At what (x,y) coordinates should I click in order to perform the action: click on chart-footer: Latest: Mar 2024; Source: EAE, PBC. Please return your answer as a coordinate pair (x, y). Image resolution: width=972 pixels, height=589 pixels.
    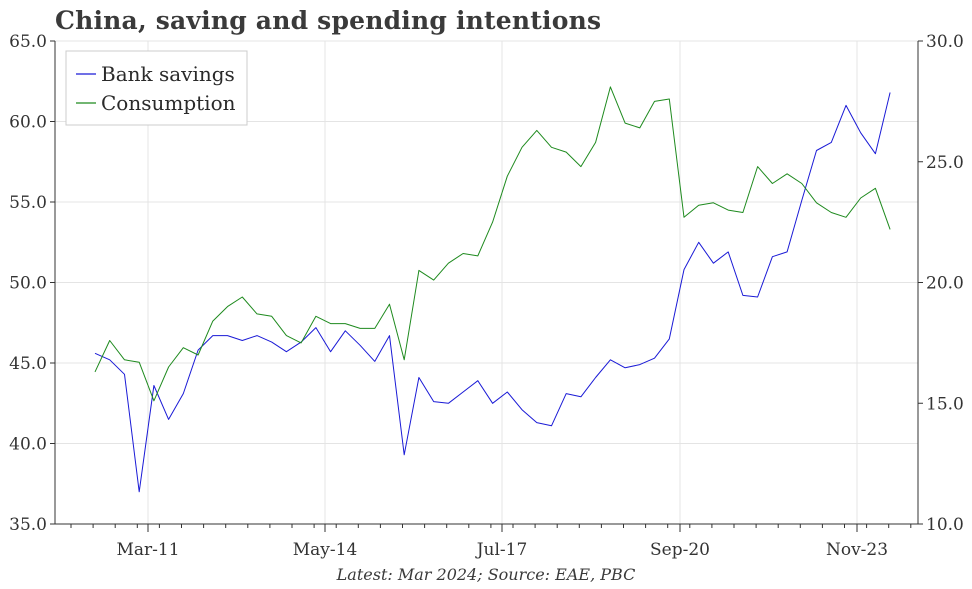
    Looking at the image, I should click on (486, 574).